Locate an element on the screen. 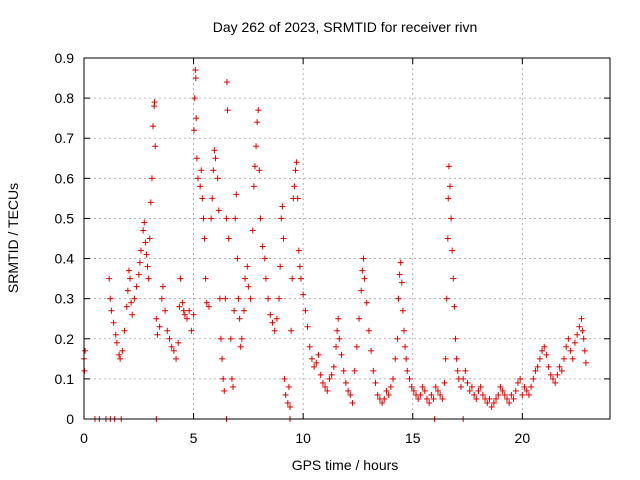 Image resolution: width=640 pixels, height=480 pixels. x-tick-label: 20 is located at coordinates (523, 438).